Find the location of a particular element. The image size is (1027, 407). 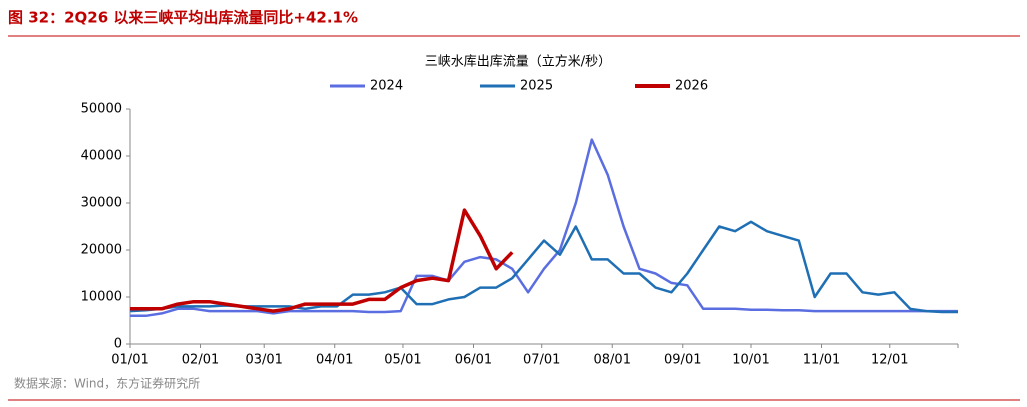

y-tick-label: 30000 is located at coordinates (101, 203).